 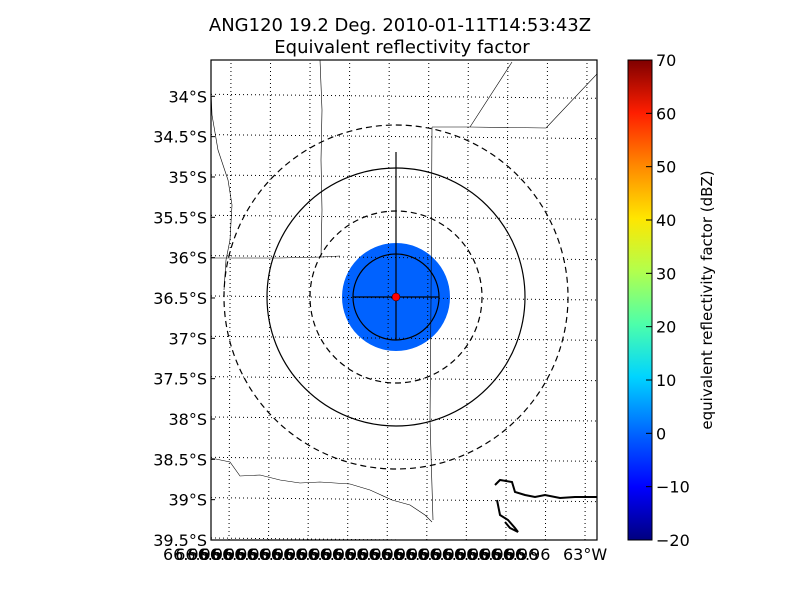 What do you see at coordinates (666, 60) in the screenshot?
I see `colorbar-tick-label: 70` at bounding box center [666, 60].